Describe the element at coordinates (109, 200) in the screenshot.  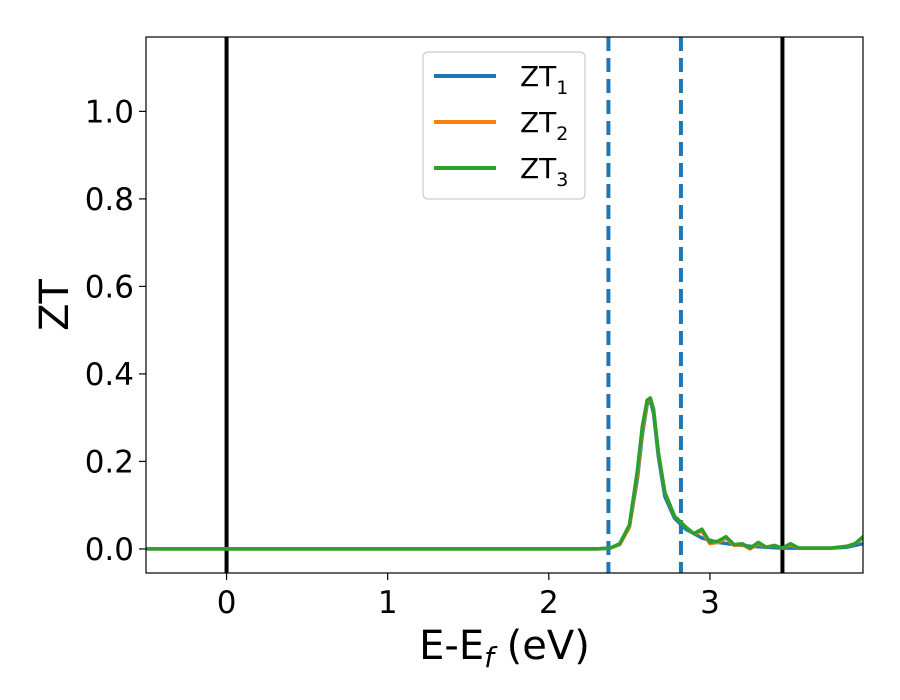
I see `y-tick-label: 0.8` at that location.